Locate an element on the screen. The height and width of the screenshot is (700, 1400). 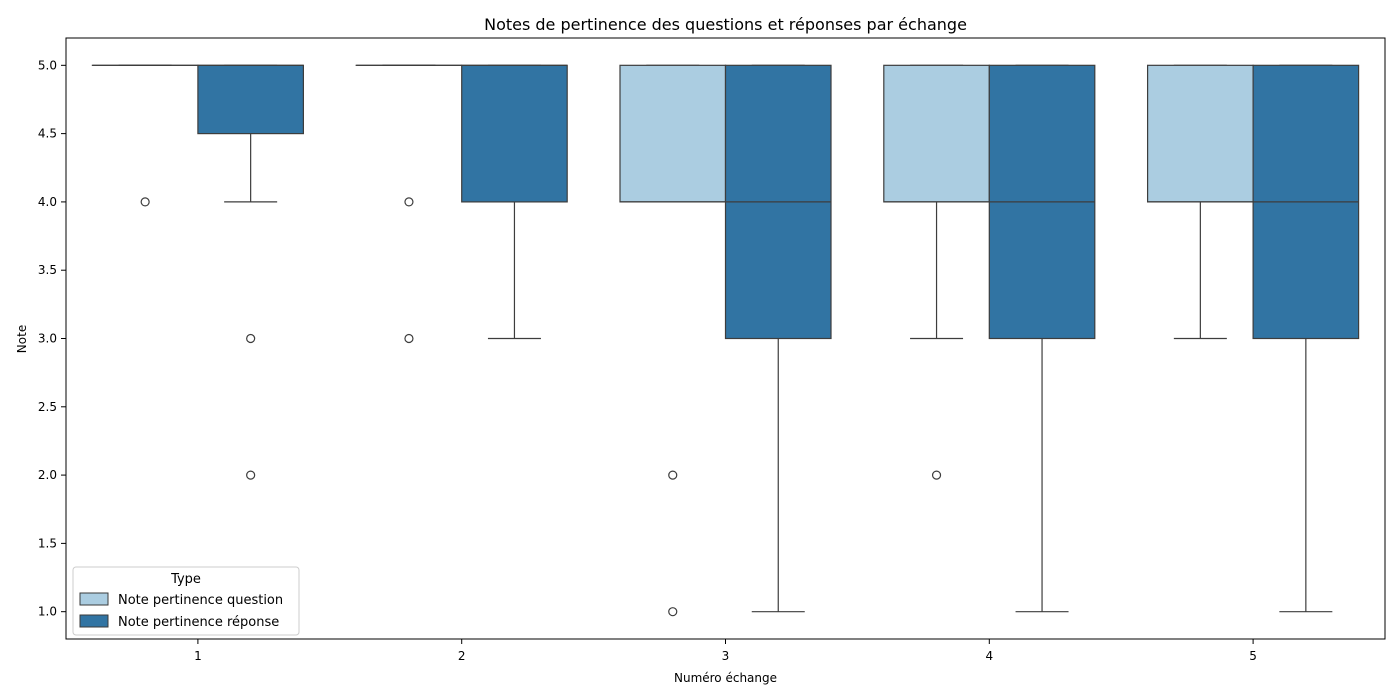
x-tick-label: 1 is located at coordinates (198, 656).